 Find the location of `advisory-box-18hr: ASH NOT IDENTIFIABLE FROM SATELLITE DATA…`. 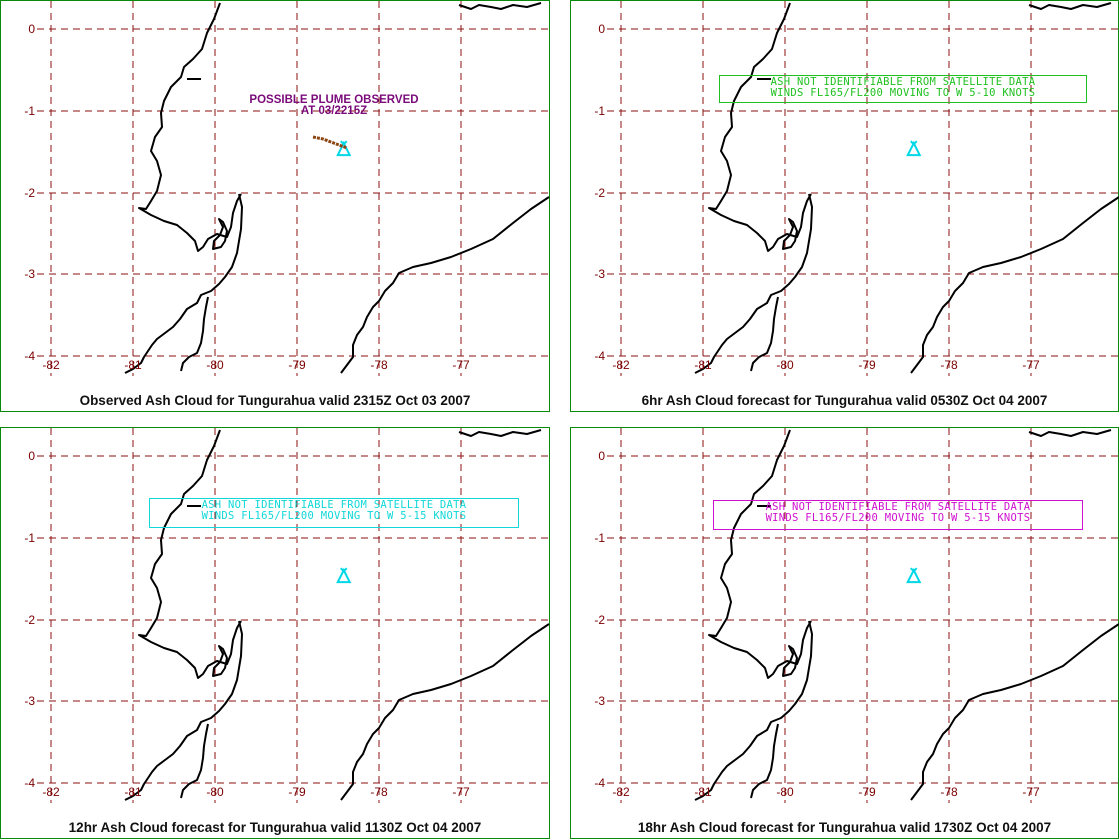

advisory-box-18hr: ASH NOT IDENTIFIABLE FROM SATELLITE DATA… is located at coordinates (898, 515).